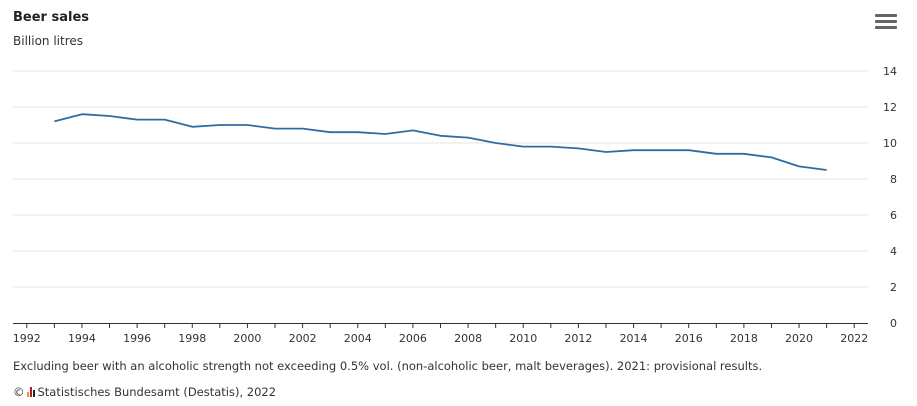 This screenshot has width=917, height=406. What do you see at coordinates (523, 338) in the screenshot?
I see `x-tick-label: 2010` at bounding box center [523, 338].